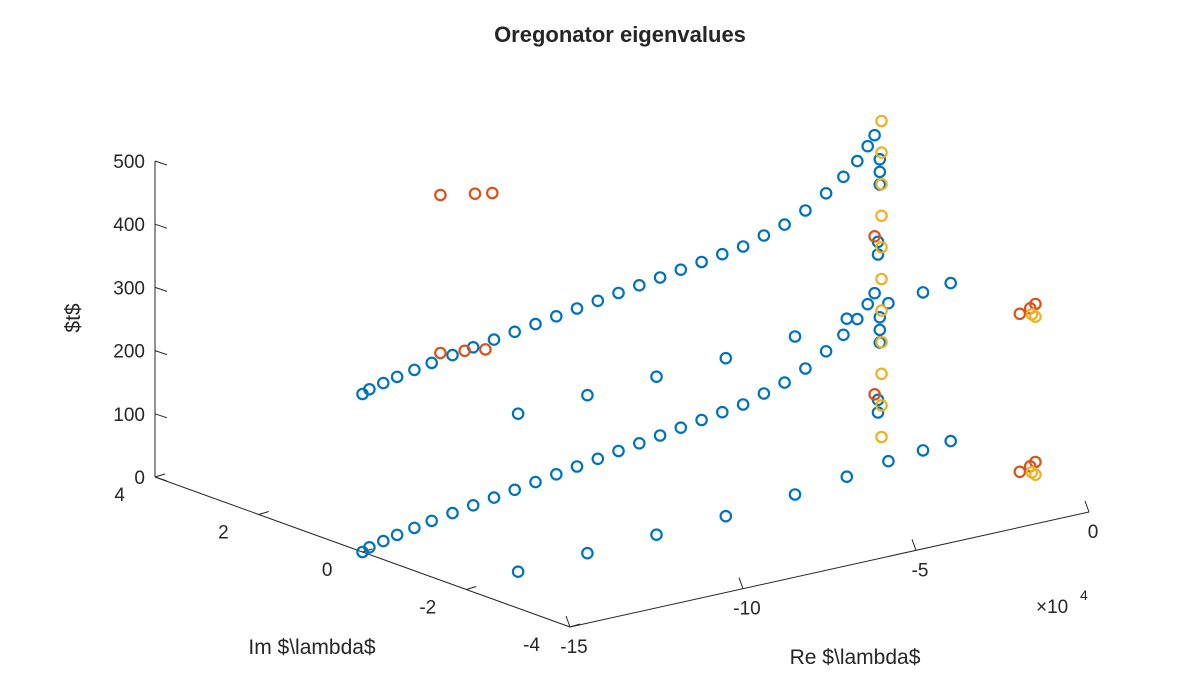 This screenshot has height=700, width=1200. I want to click on z-tick-label: 0, so click(139, 478).